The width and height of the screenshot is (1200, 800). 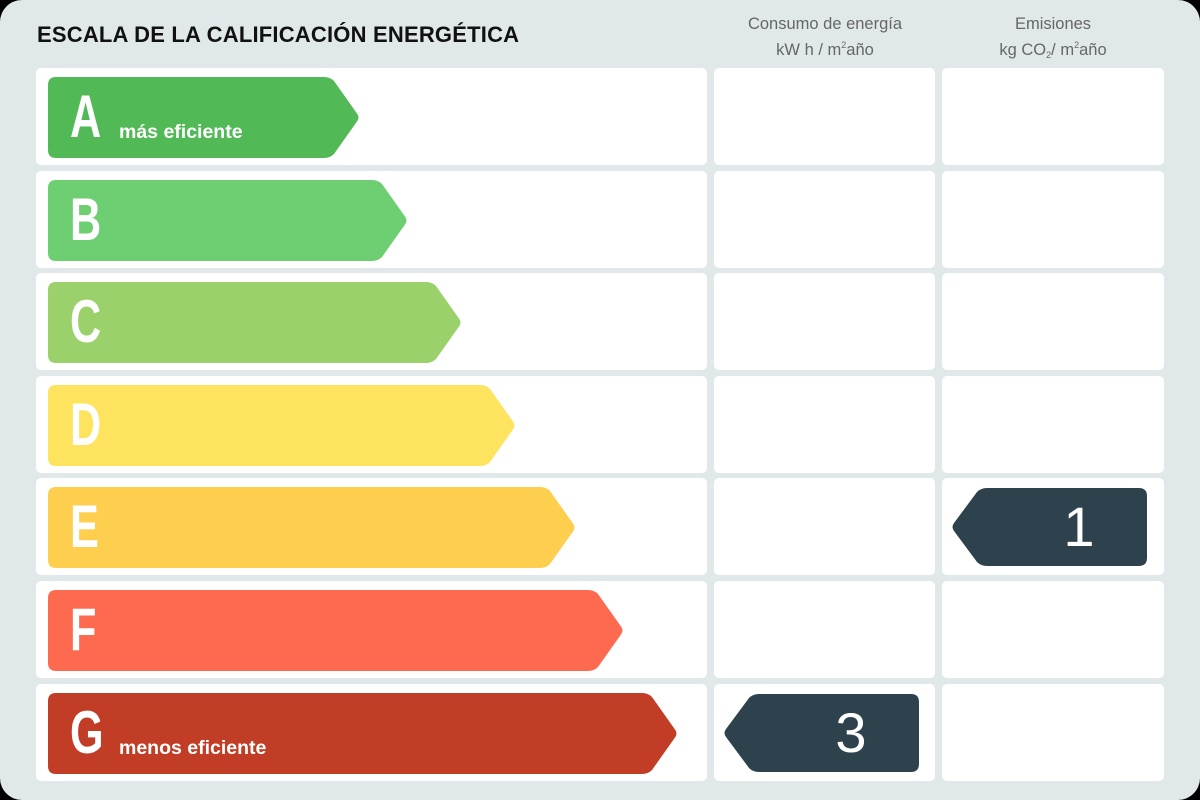 What do you see at coordinates (282, 425) in the screenshot?
I see `rating-arrow-d: D` at bounding box center [282, 425].